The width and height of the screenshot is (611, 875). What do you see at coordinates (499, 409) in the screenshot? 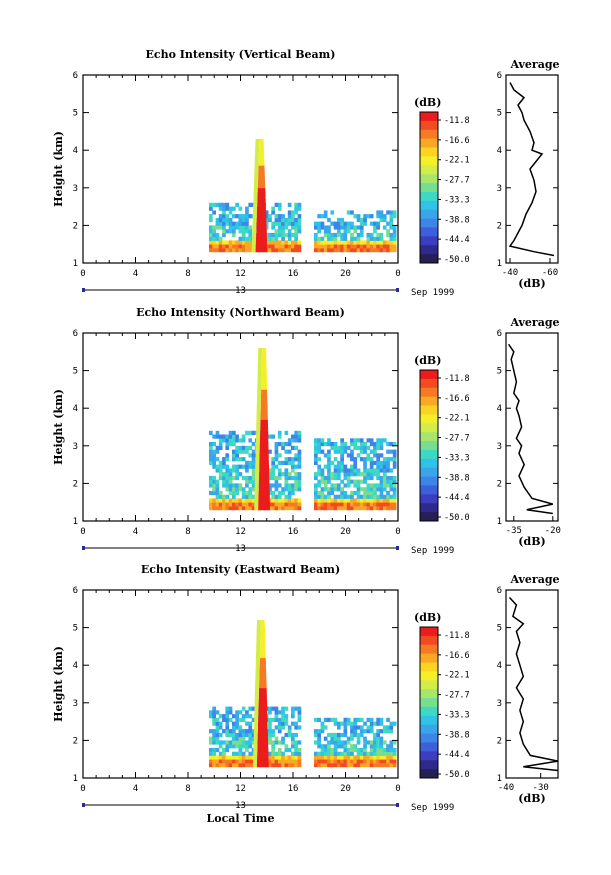
I see `average-y-tick-label: 4` at bounding box center [499, 409].